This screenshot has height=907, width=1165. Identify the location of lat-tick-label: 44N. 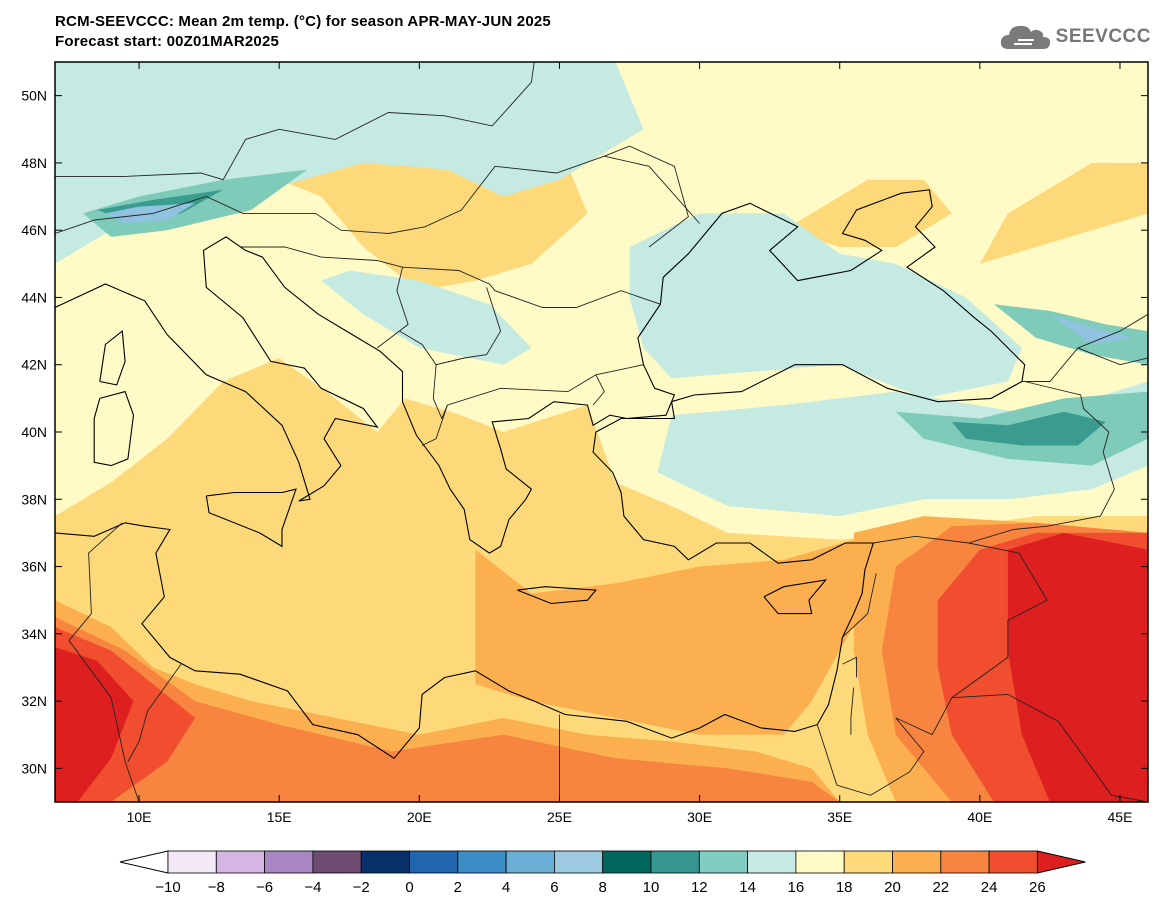
(34, 297).